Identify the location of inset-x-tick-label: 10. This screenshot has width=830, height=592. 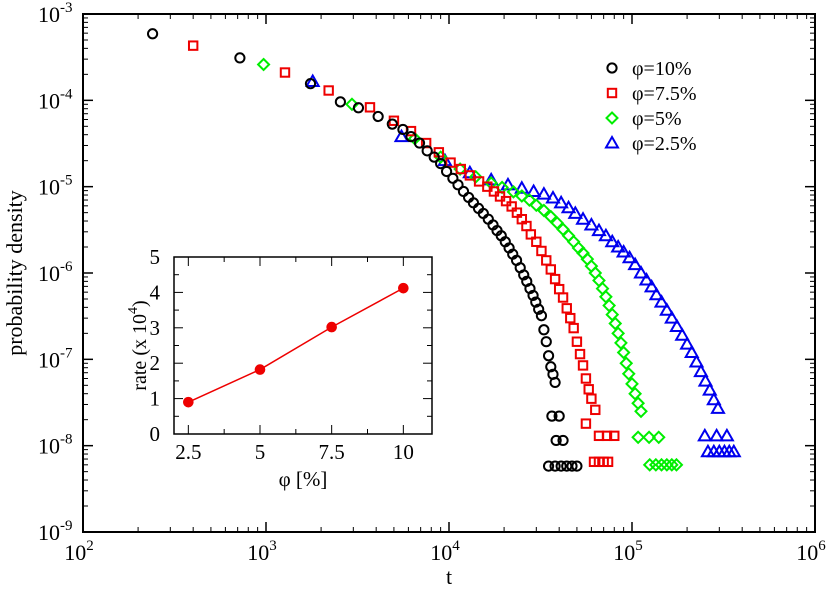
(403, 452).